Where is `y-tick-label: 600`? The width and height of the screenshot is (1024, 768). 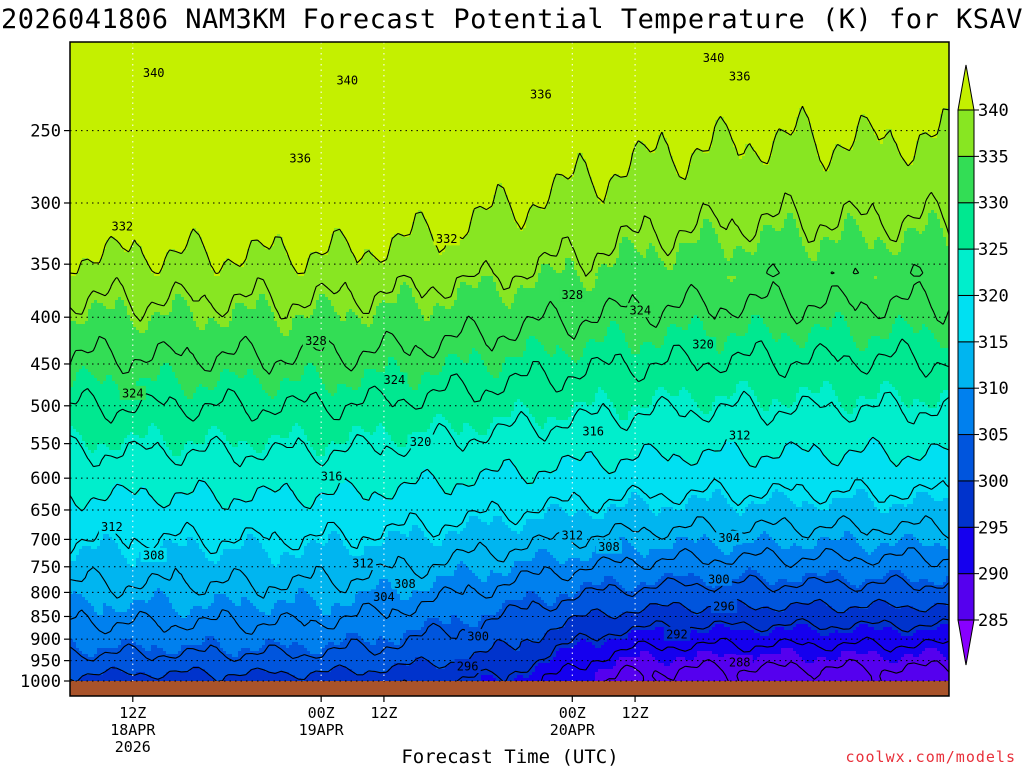 y-tick-label: 600 is located at coordinates (45, 479).